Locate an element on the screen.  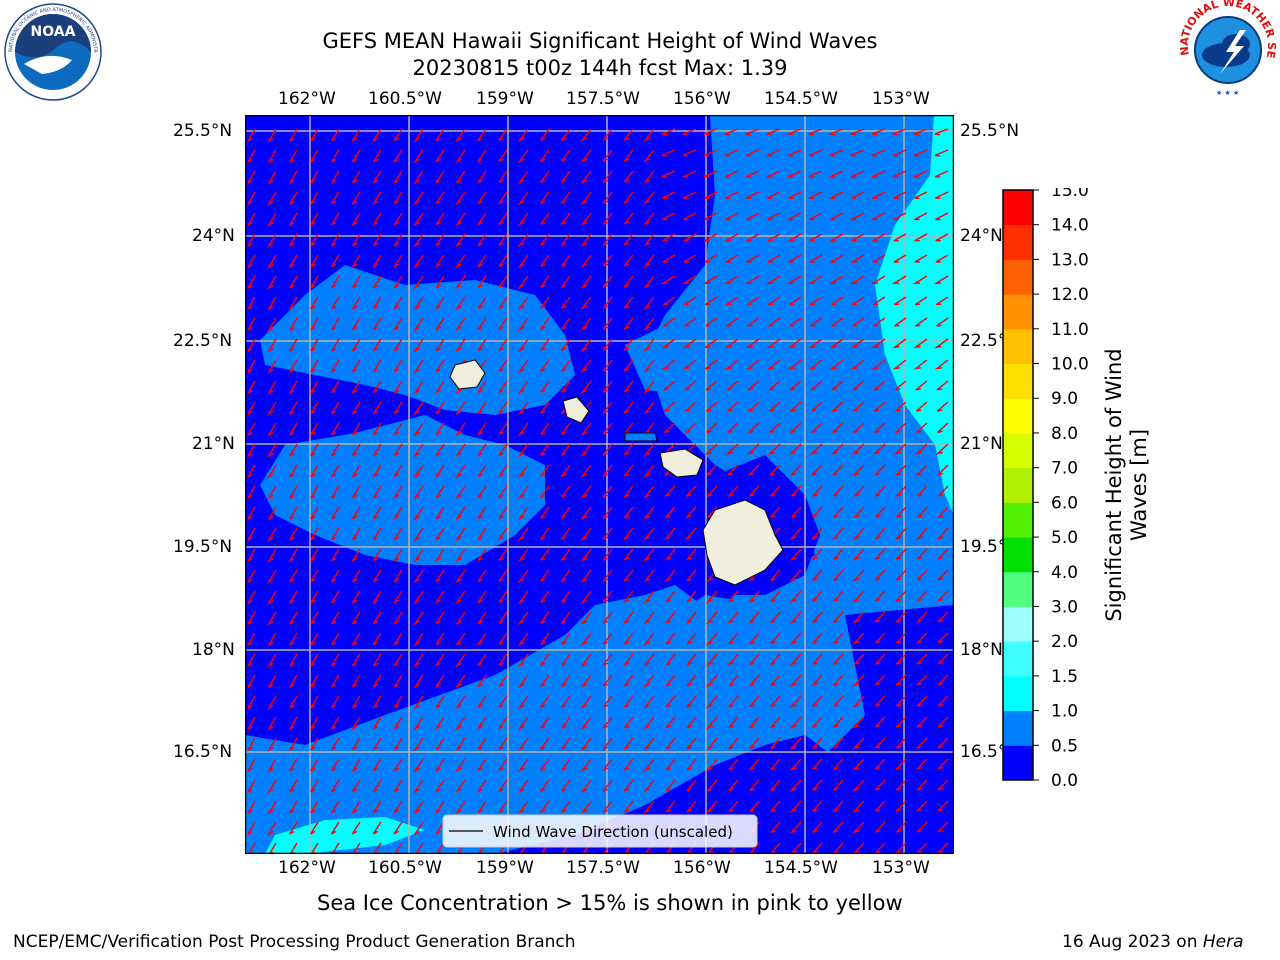
wave-contour-mid-south-shelf is located at coordinates (735, 665).